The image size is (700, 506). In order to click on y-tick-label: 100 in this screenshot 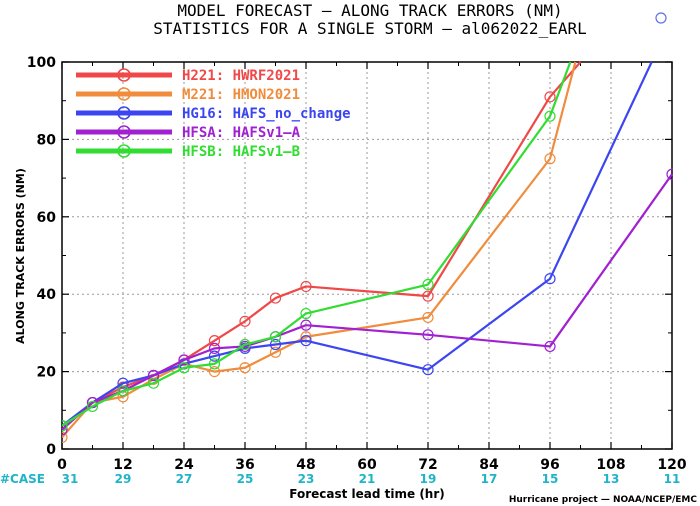, I will do `click(41, 63)`.